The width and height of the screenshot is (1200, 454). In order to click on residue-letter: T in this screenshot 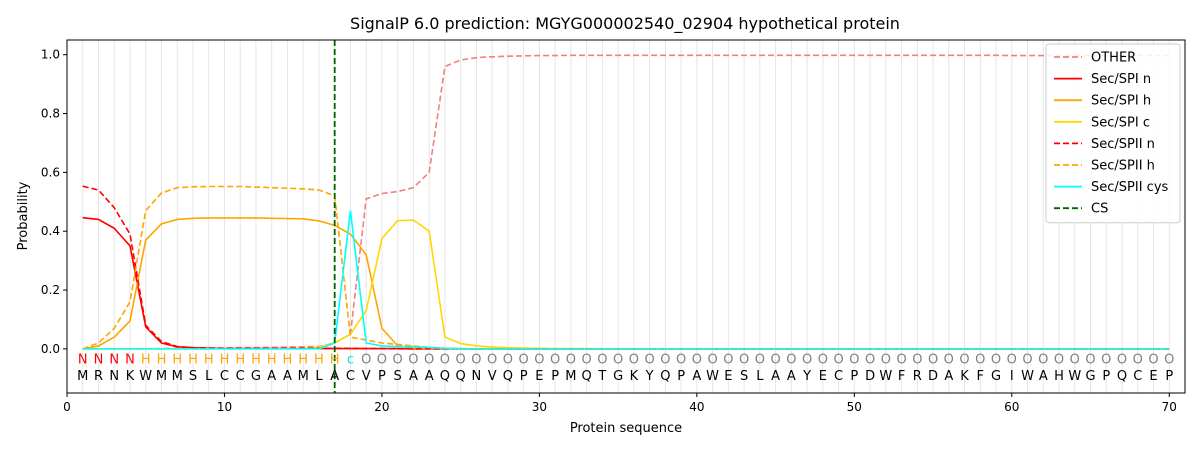, I will do `click(601, 376)`.